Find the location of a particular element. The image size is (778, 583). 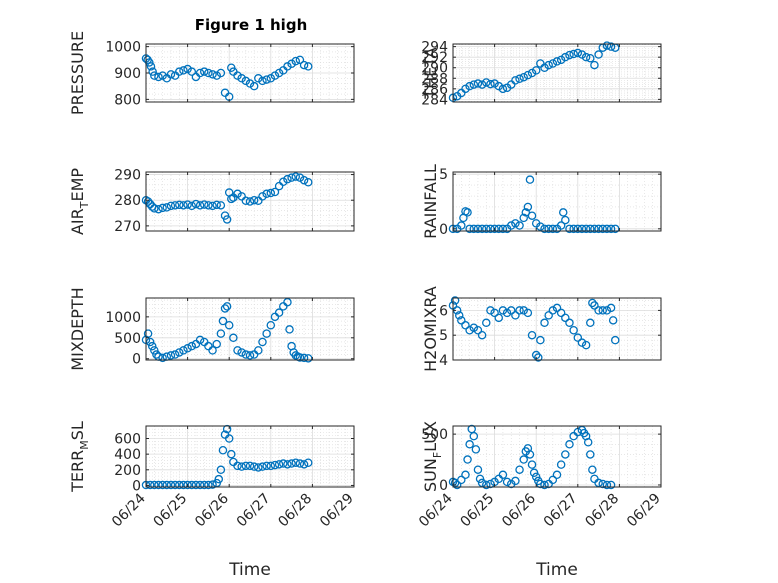

y-axis-label-main: MIXDEPTH is located at coordinates (77, 328).